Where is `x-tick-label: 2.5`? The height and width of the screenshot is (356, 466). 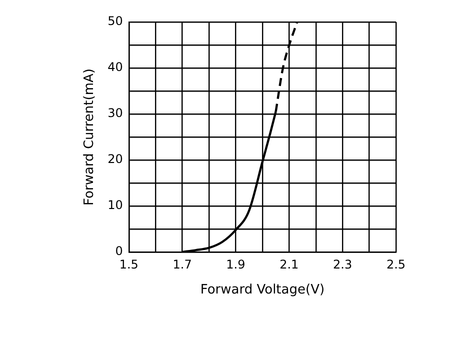
x-tick-label: 2.5 is located at coordinates (396, 264).